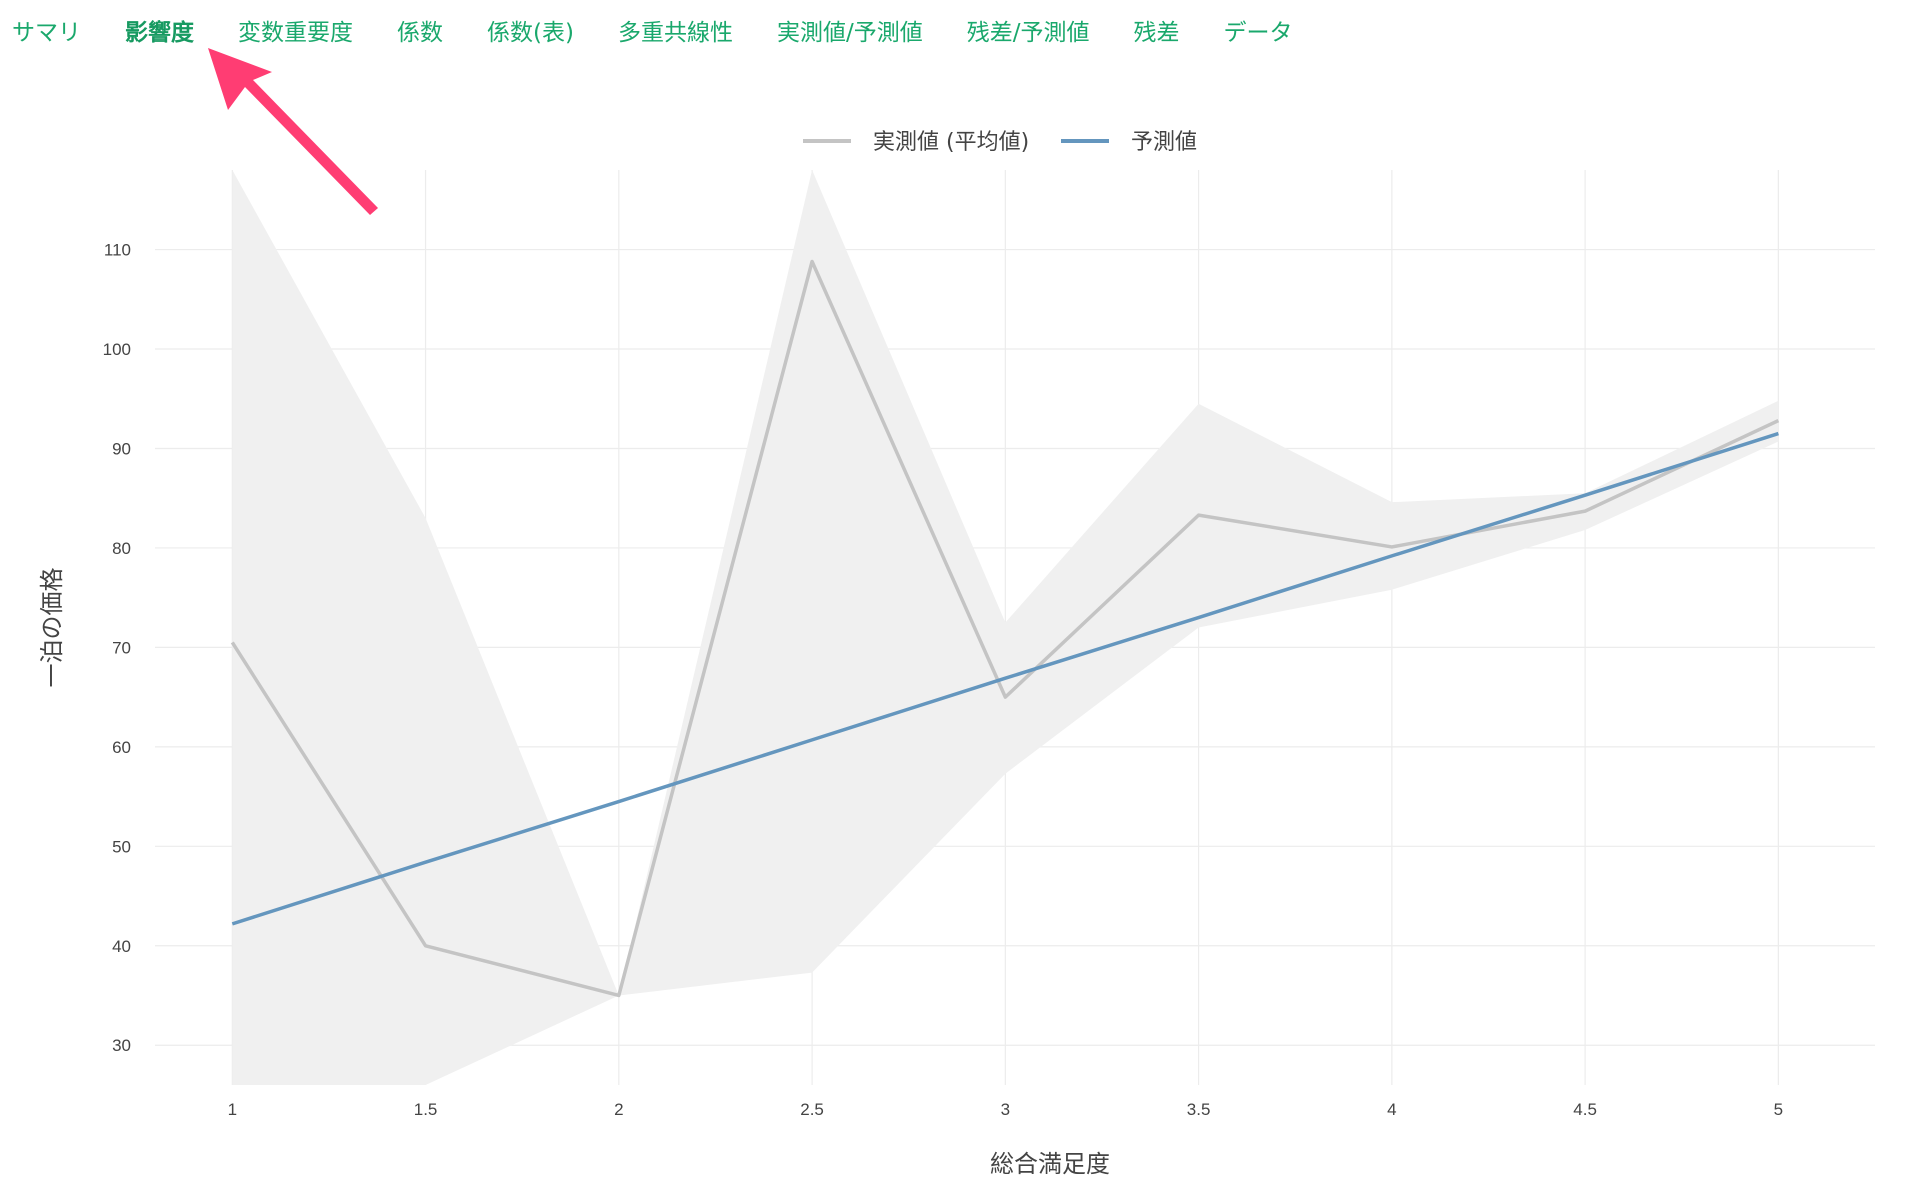 The width and height of the screenshot is (1930, 1180). What do you see at coordinates (812, 1109) in the screenshot?
I see `x-tick-label: 2.5` at bounding box center [812, 1109].